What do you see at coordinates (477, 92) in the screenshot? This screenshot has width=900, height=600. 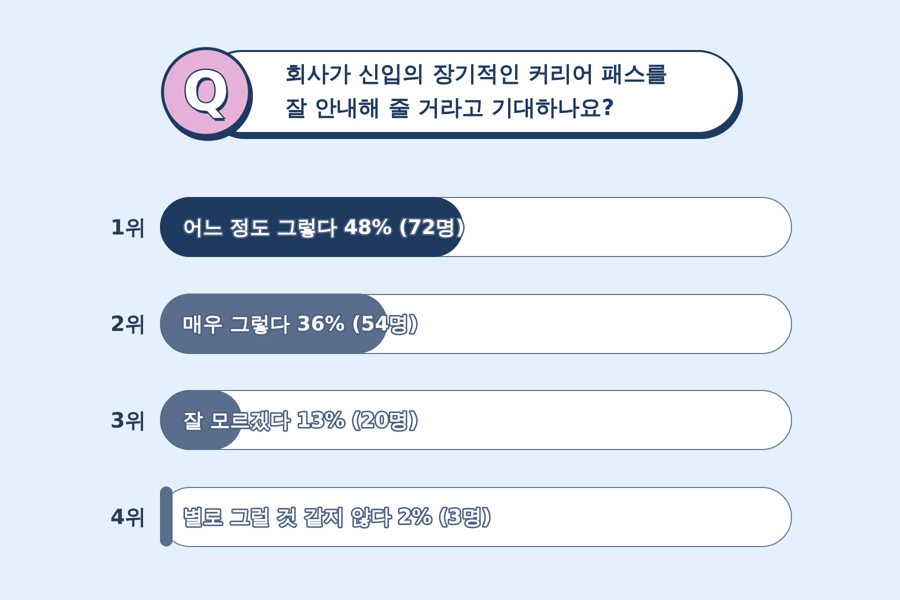 I see `chart-title: 회사가 신입의 장기적인 커리어 패스를 잘 안내해 줄 거라고 기대하나요?` at bounding box center [477, 92].